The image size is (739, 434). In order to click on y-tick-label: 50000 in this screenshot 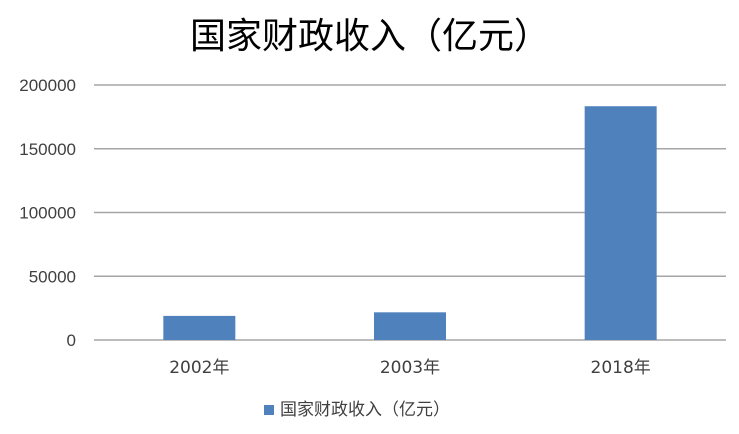, I will do `click(52, 276)`.